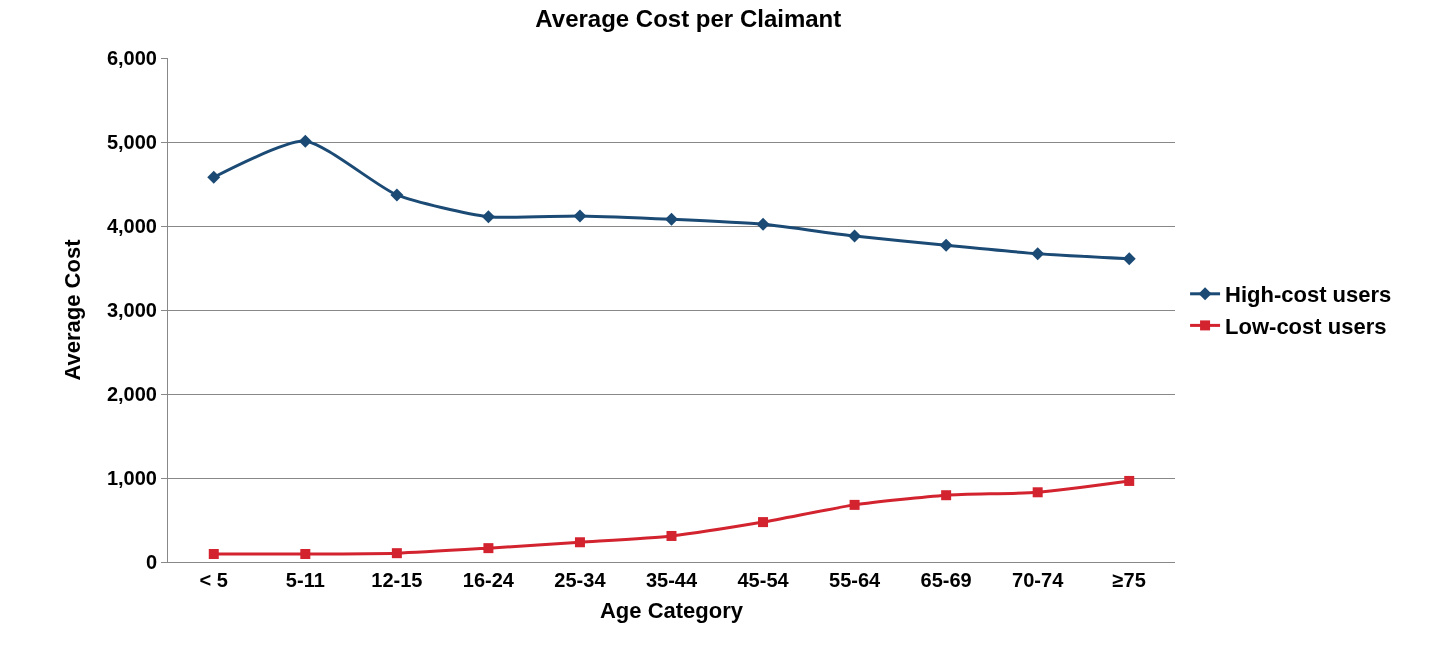  Describe the element at coordinates (151, 562) in the screenshot. I see `y-tick-label: 0` at that location.